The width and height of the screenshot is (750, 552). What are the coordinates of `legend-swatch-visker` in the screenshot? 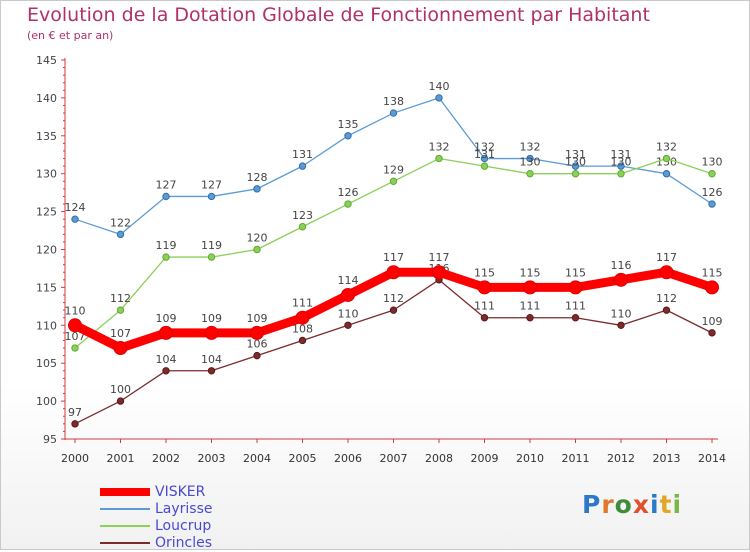 It's located at (125, 492).